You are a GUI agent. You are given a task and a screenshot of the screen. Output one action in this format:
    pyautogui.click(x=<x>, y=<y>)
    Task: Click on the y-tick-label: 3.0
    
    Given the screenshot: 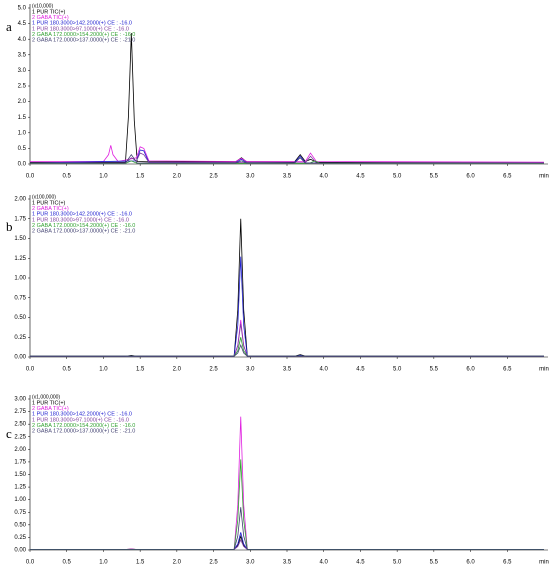 What is the action you would take?
    pyautogui.click(x=22, y=71)
    